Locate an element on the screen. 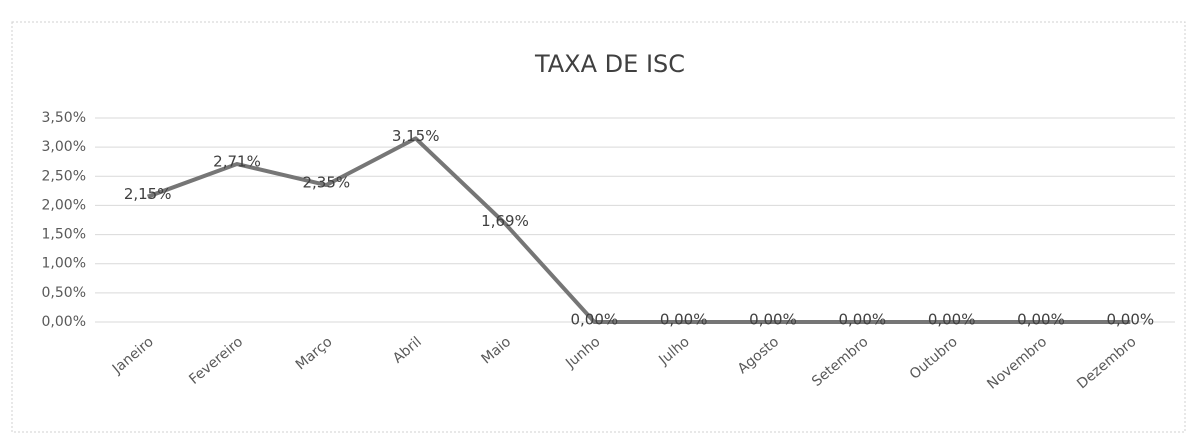 The image size is (1197, 440). data-label: 2,15% is located at coordinates (148, 194).